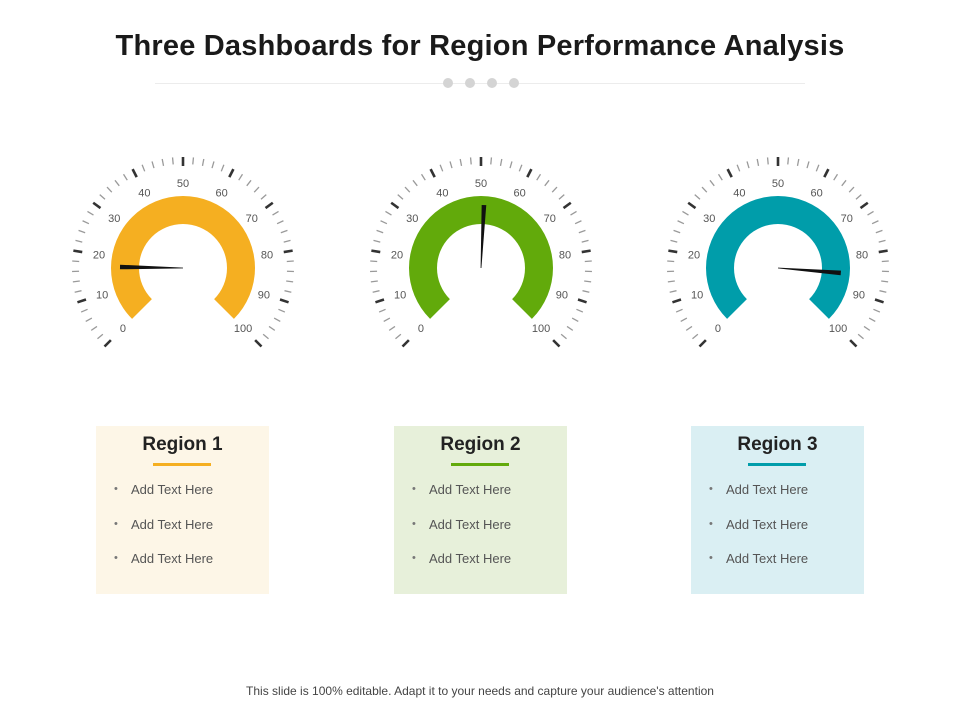 This screenshot has width=960, height=720. I want to click on region-1-gauge: 0 10 20 30 40 50 60 70 80 90 100, so click(183, 252).